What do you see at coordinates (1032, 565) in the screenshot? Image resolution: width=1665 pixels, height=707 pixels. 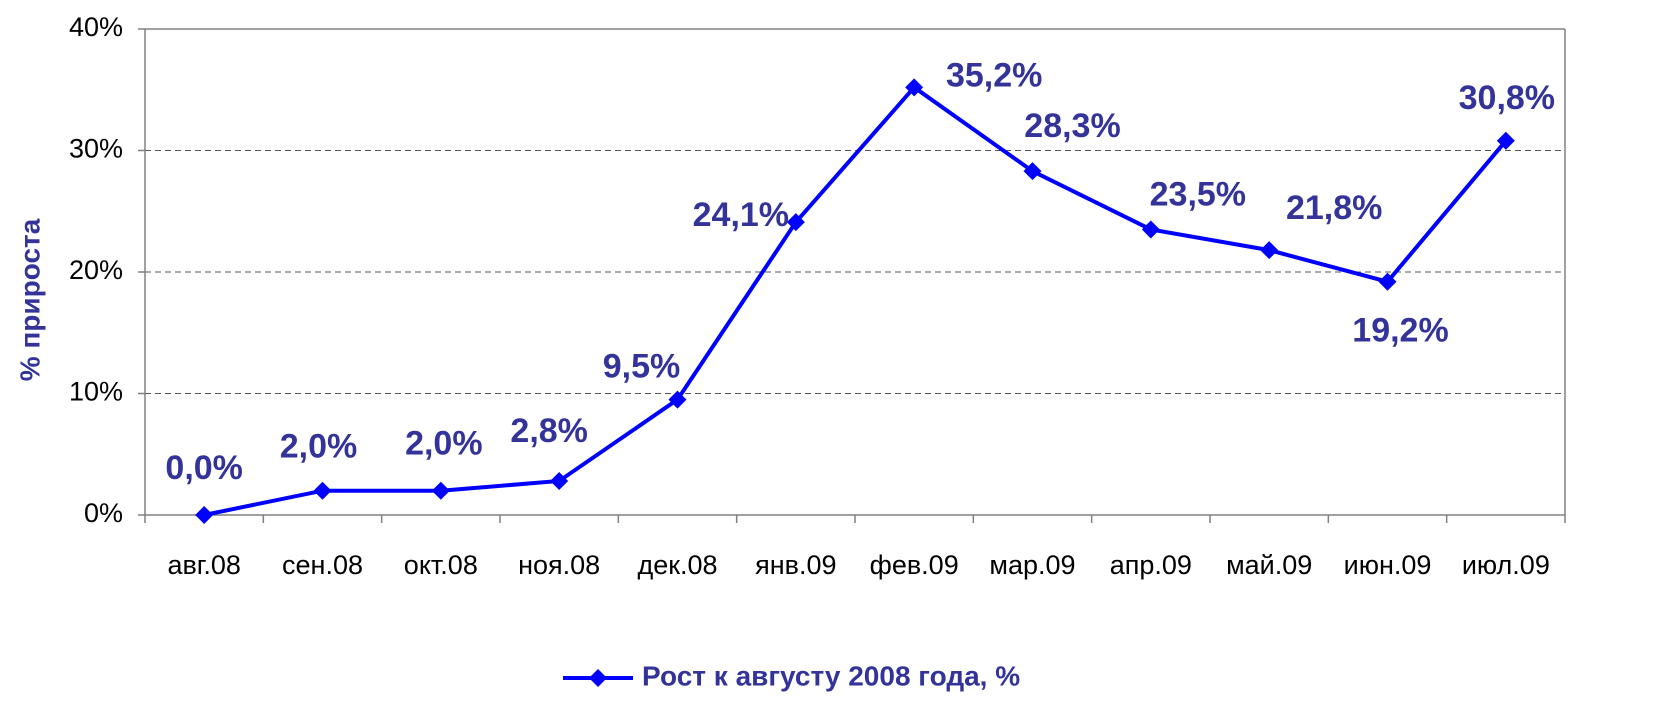 I see `x-tick-label: мар.09` at bounding box center [1032, 565].